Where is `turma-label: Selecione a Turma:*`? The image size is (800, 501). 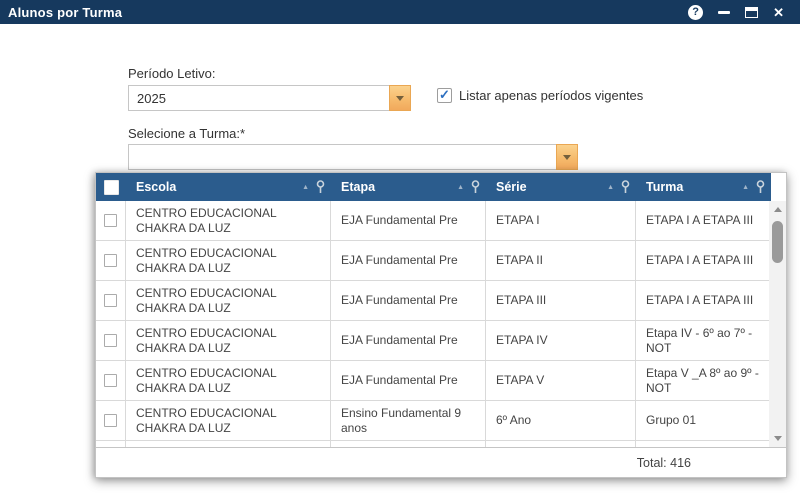 turma-label: Selecione a Turma:* is located at coordinates (186, 133).